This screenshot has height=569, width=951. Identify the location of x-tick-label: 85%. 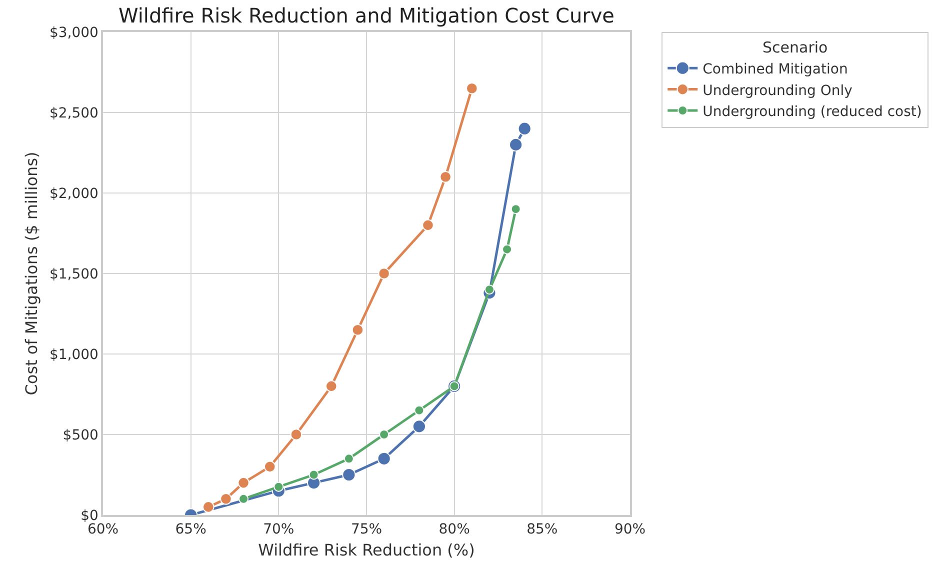
(542, 530).